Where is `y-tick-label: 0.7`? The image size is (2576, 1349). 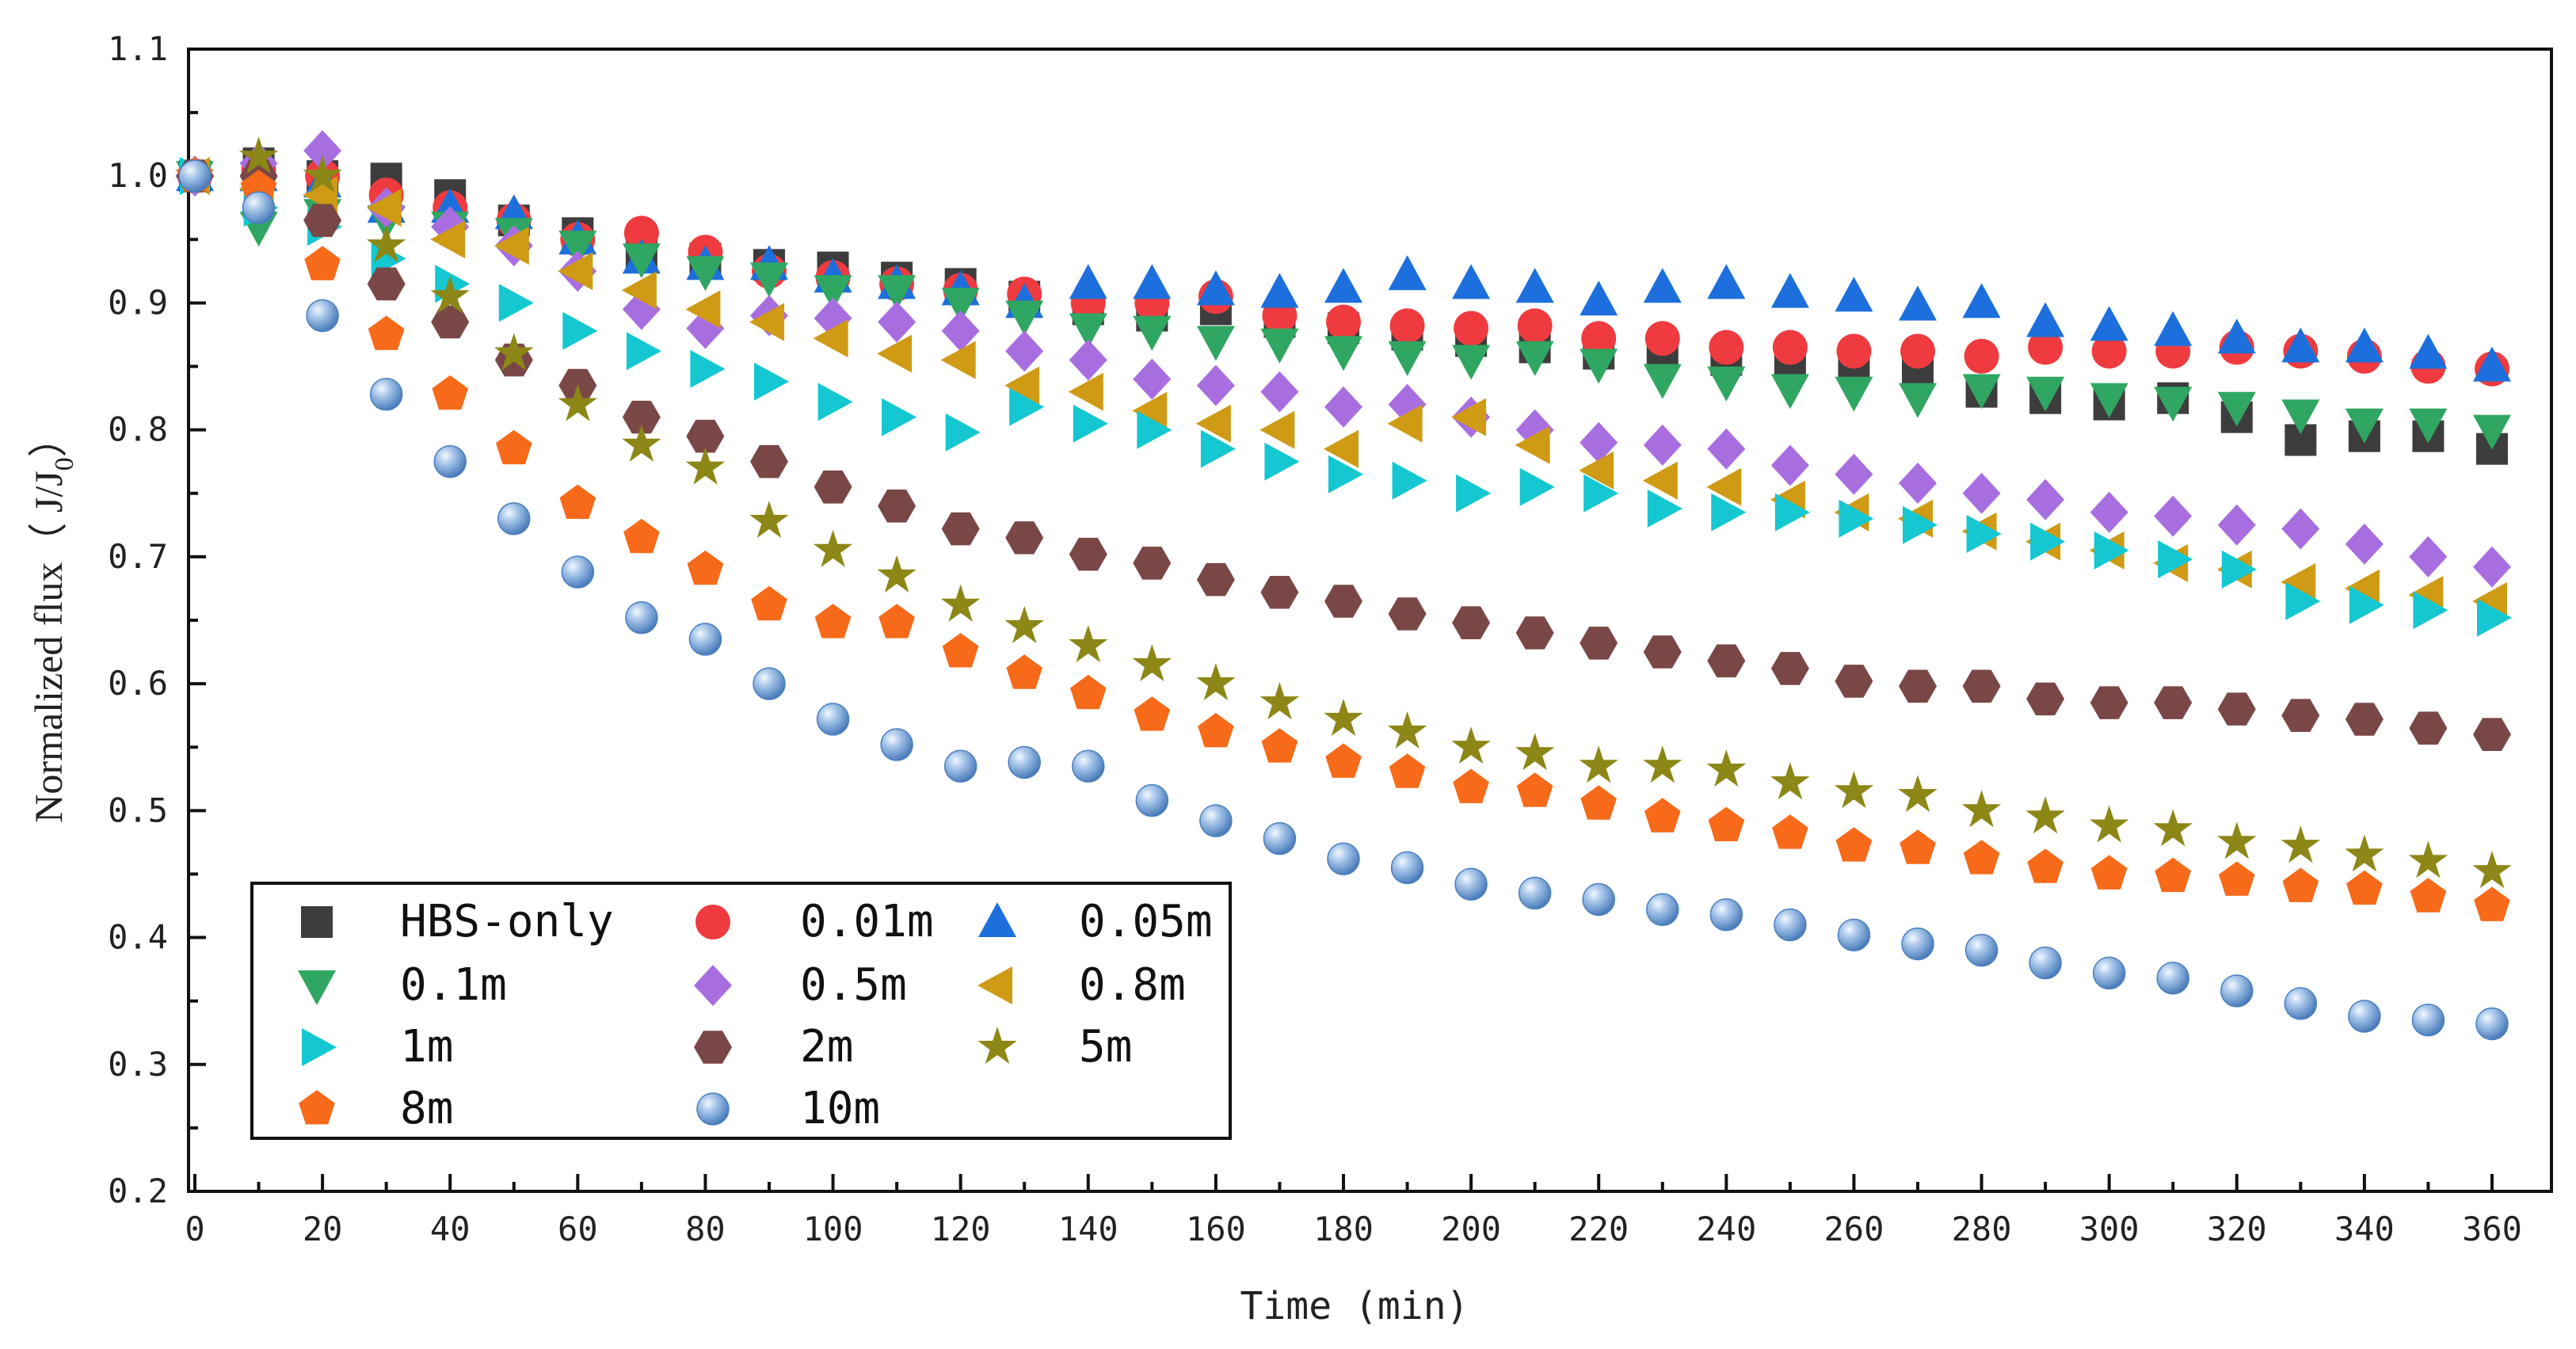 y-tick-label: 0.7 is located at coordinates (138, 556).